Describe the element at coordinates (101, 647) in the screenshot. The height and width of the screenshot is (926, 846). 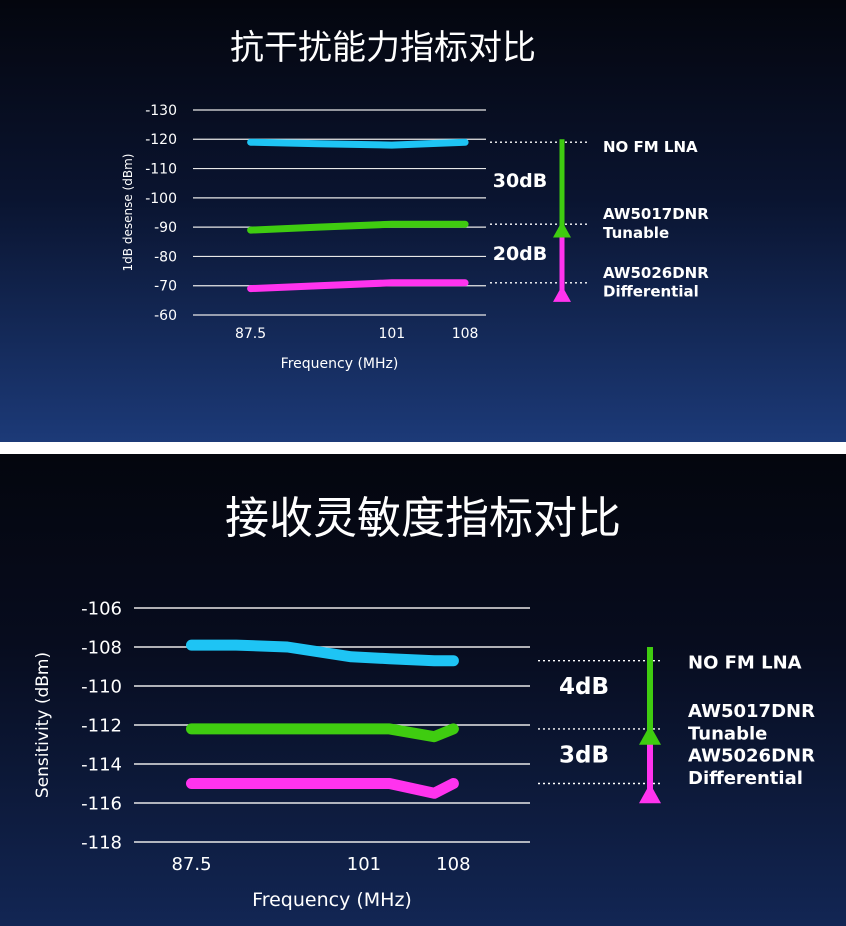
I see `y-tick-label: -108` at that location.